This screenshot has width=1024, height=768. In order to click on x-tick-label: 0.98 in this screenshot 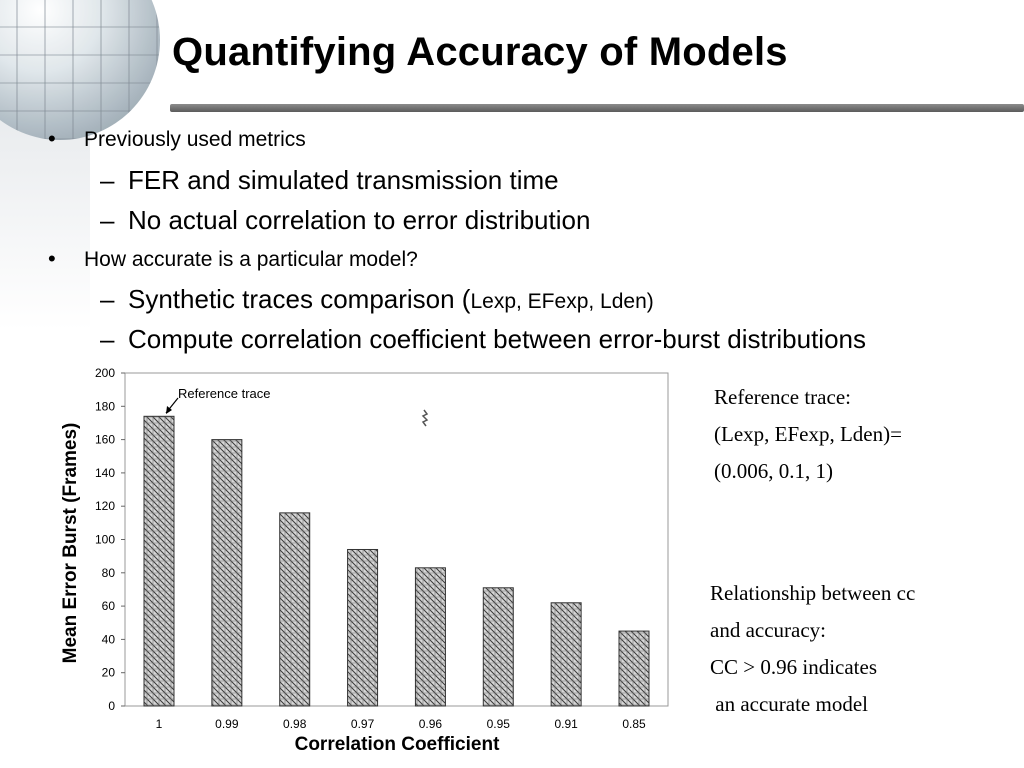, I will do `click(295, 724)`.